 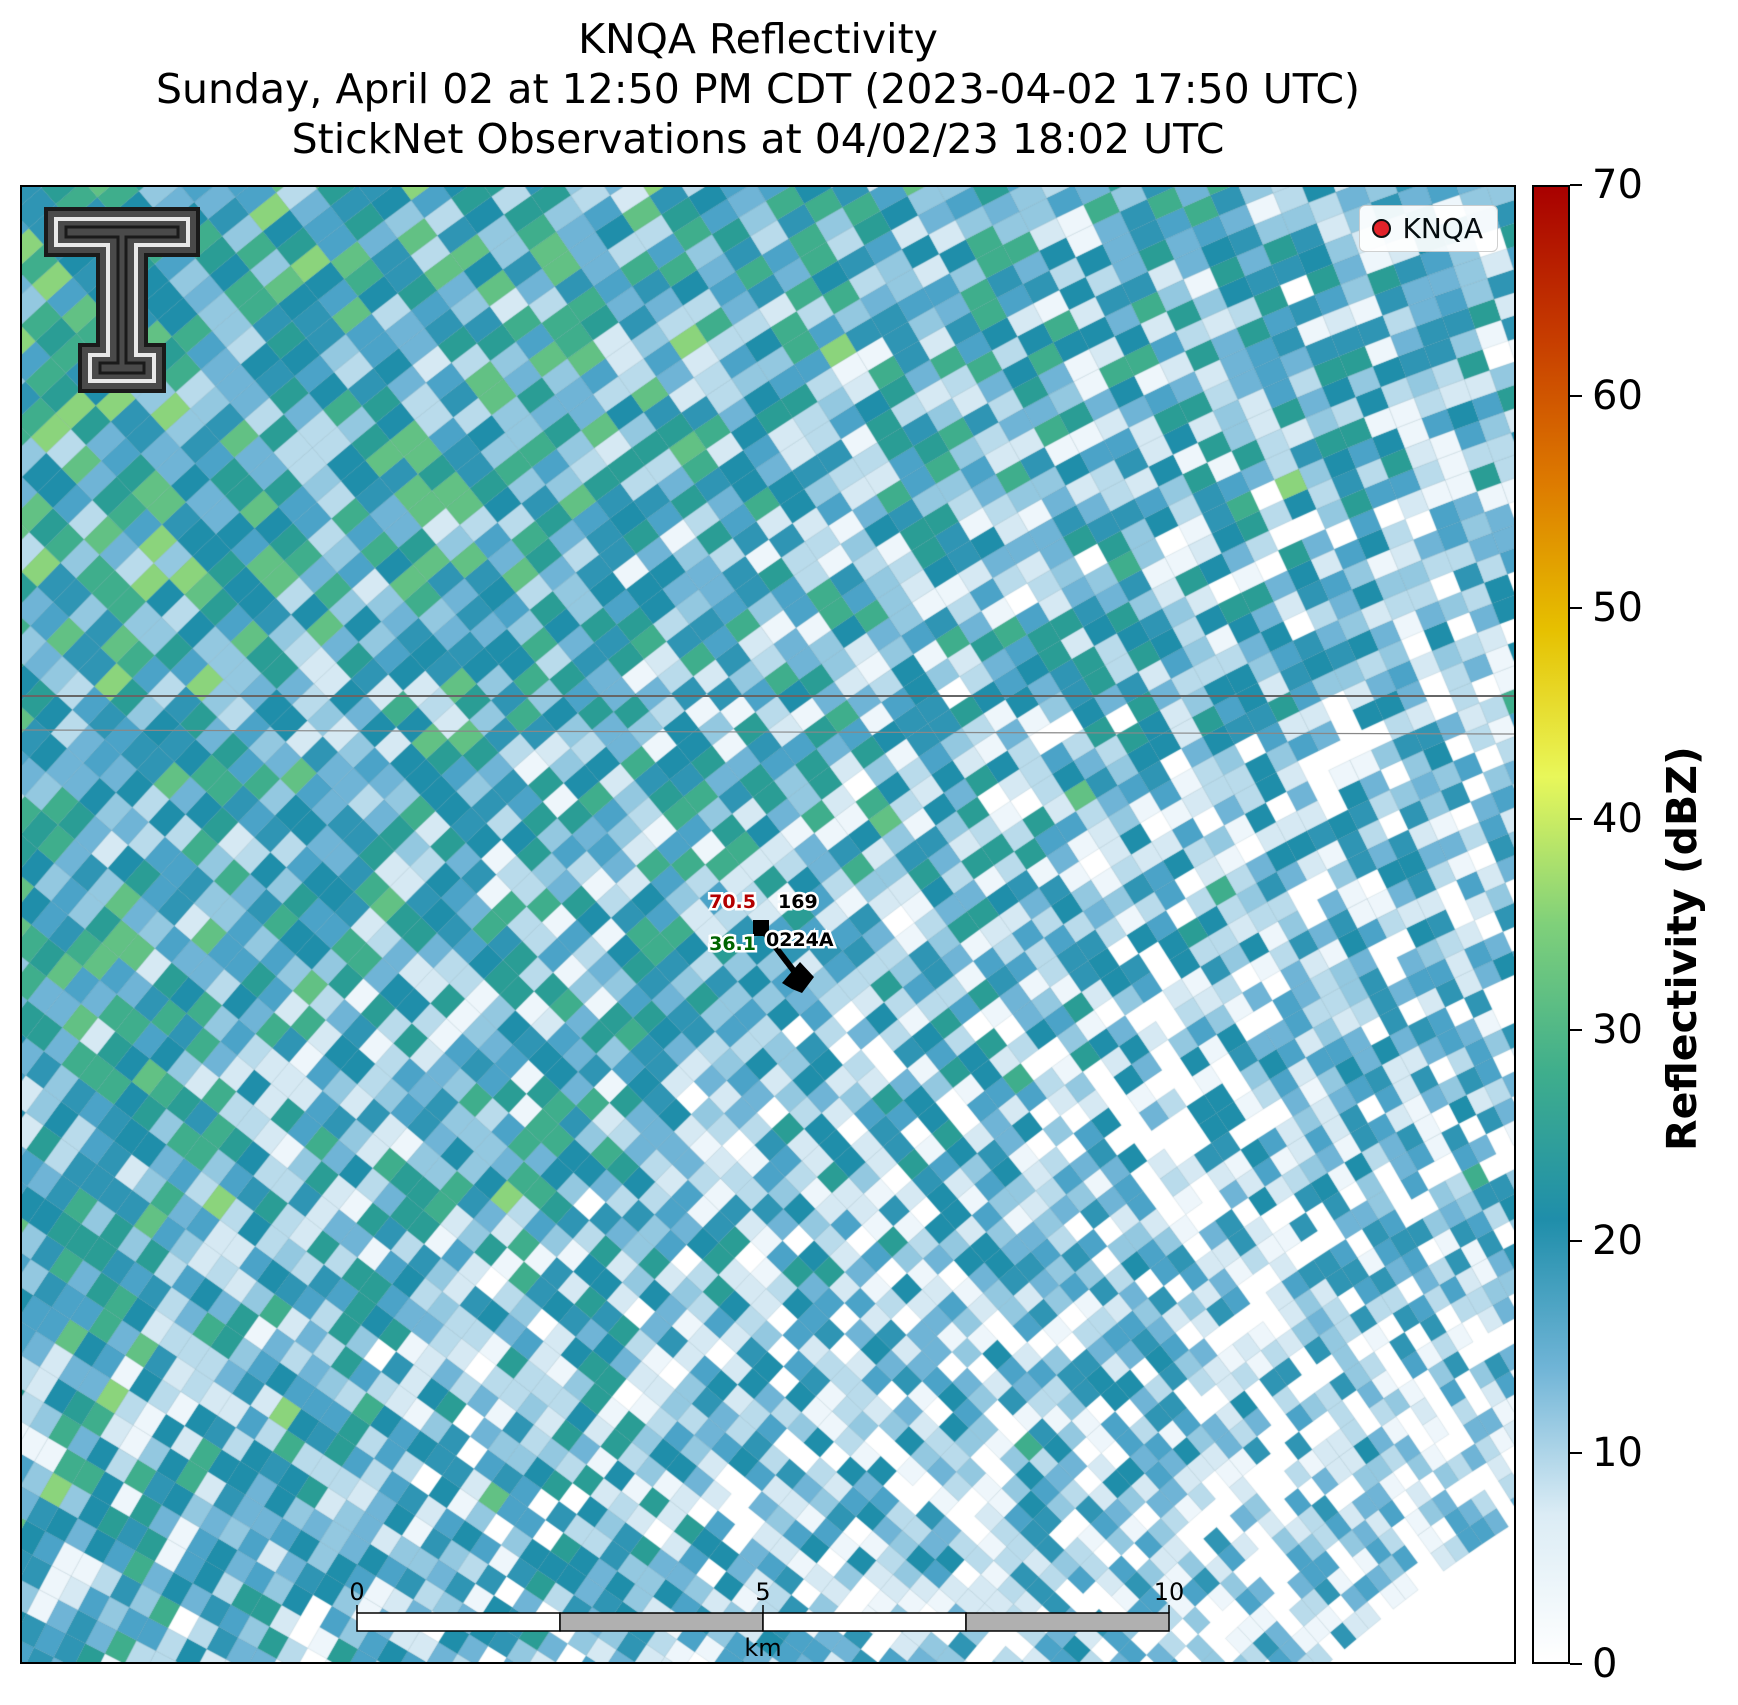 What do you see at coordinates (1617, 185) in the screenshot?
I see `colorbar-tick-label: 70` at bounding box center [1617, 185].